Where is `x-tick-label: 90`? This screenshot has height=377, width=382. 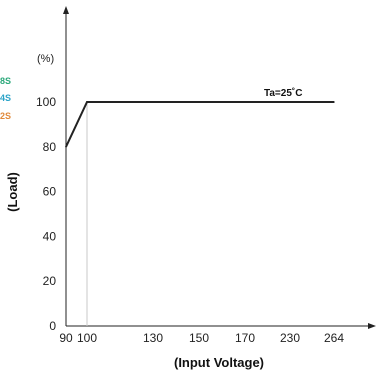 x-tick-label: 90 is located at coordinates (66, 338).